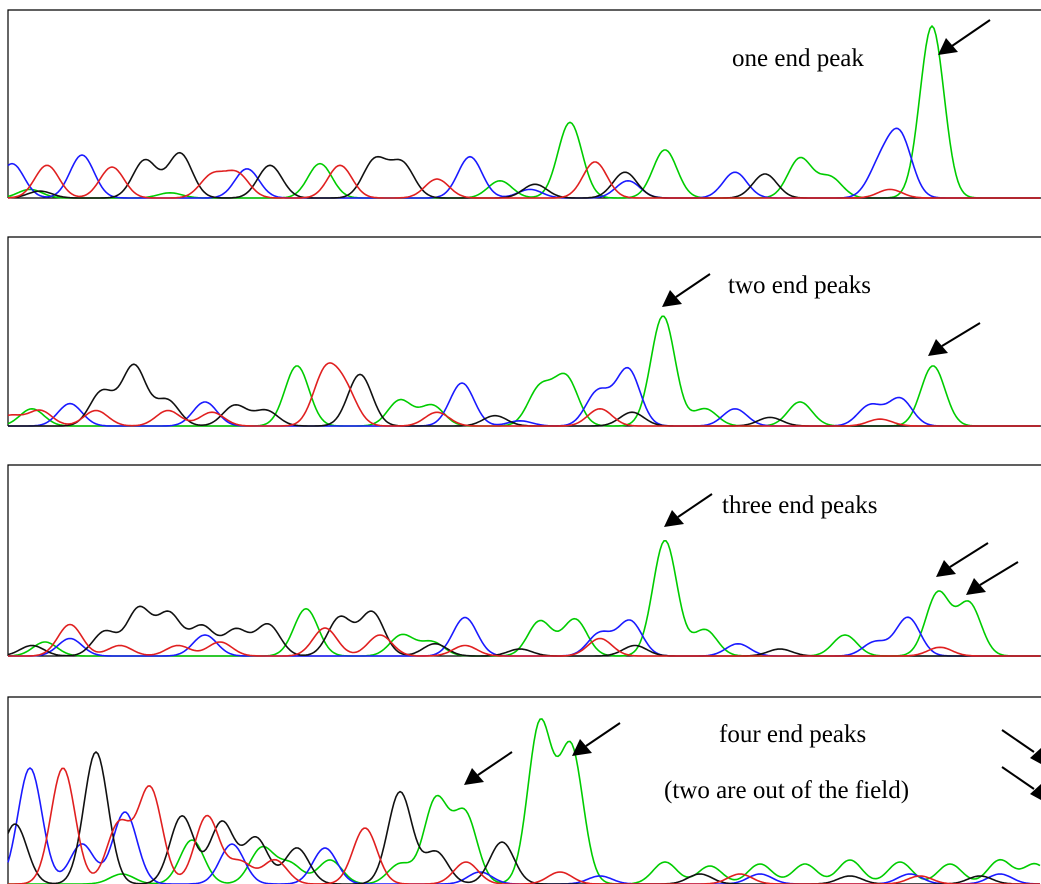  Describe the element at coordinates (792, 734) in the screenshot. I see `panel-annotation: four end peaks` at that location.